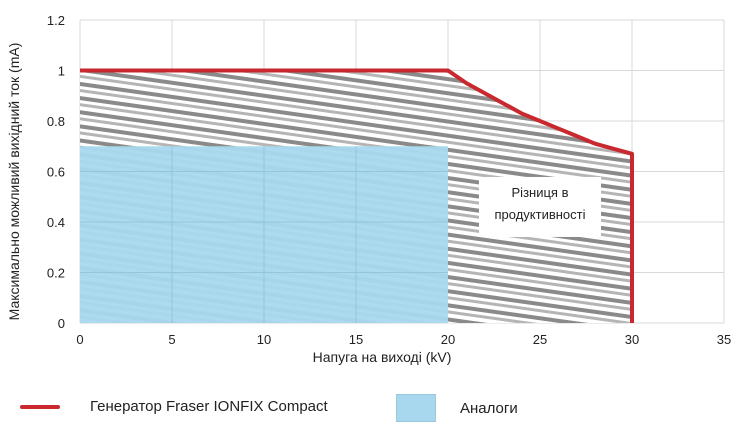 The image size is (737, 422). I want to click on legend-item-generator: Генератор Fraser IONFIX Compact, so click(174, 406).